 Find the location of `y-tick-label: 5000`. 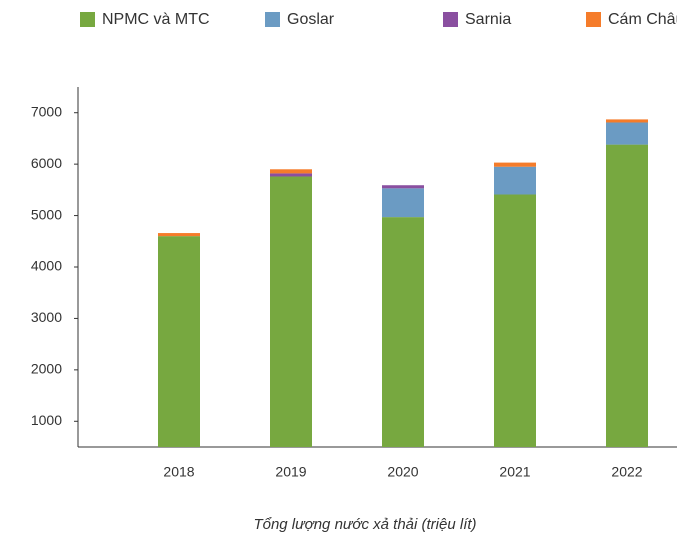

y-tick-label: 5000 is located at coordinates (46, 214).